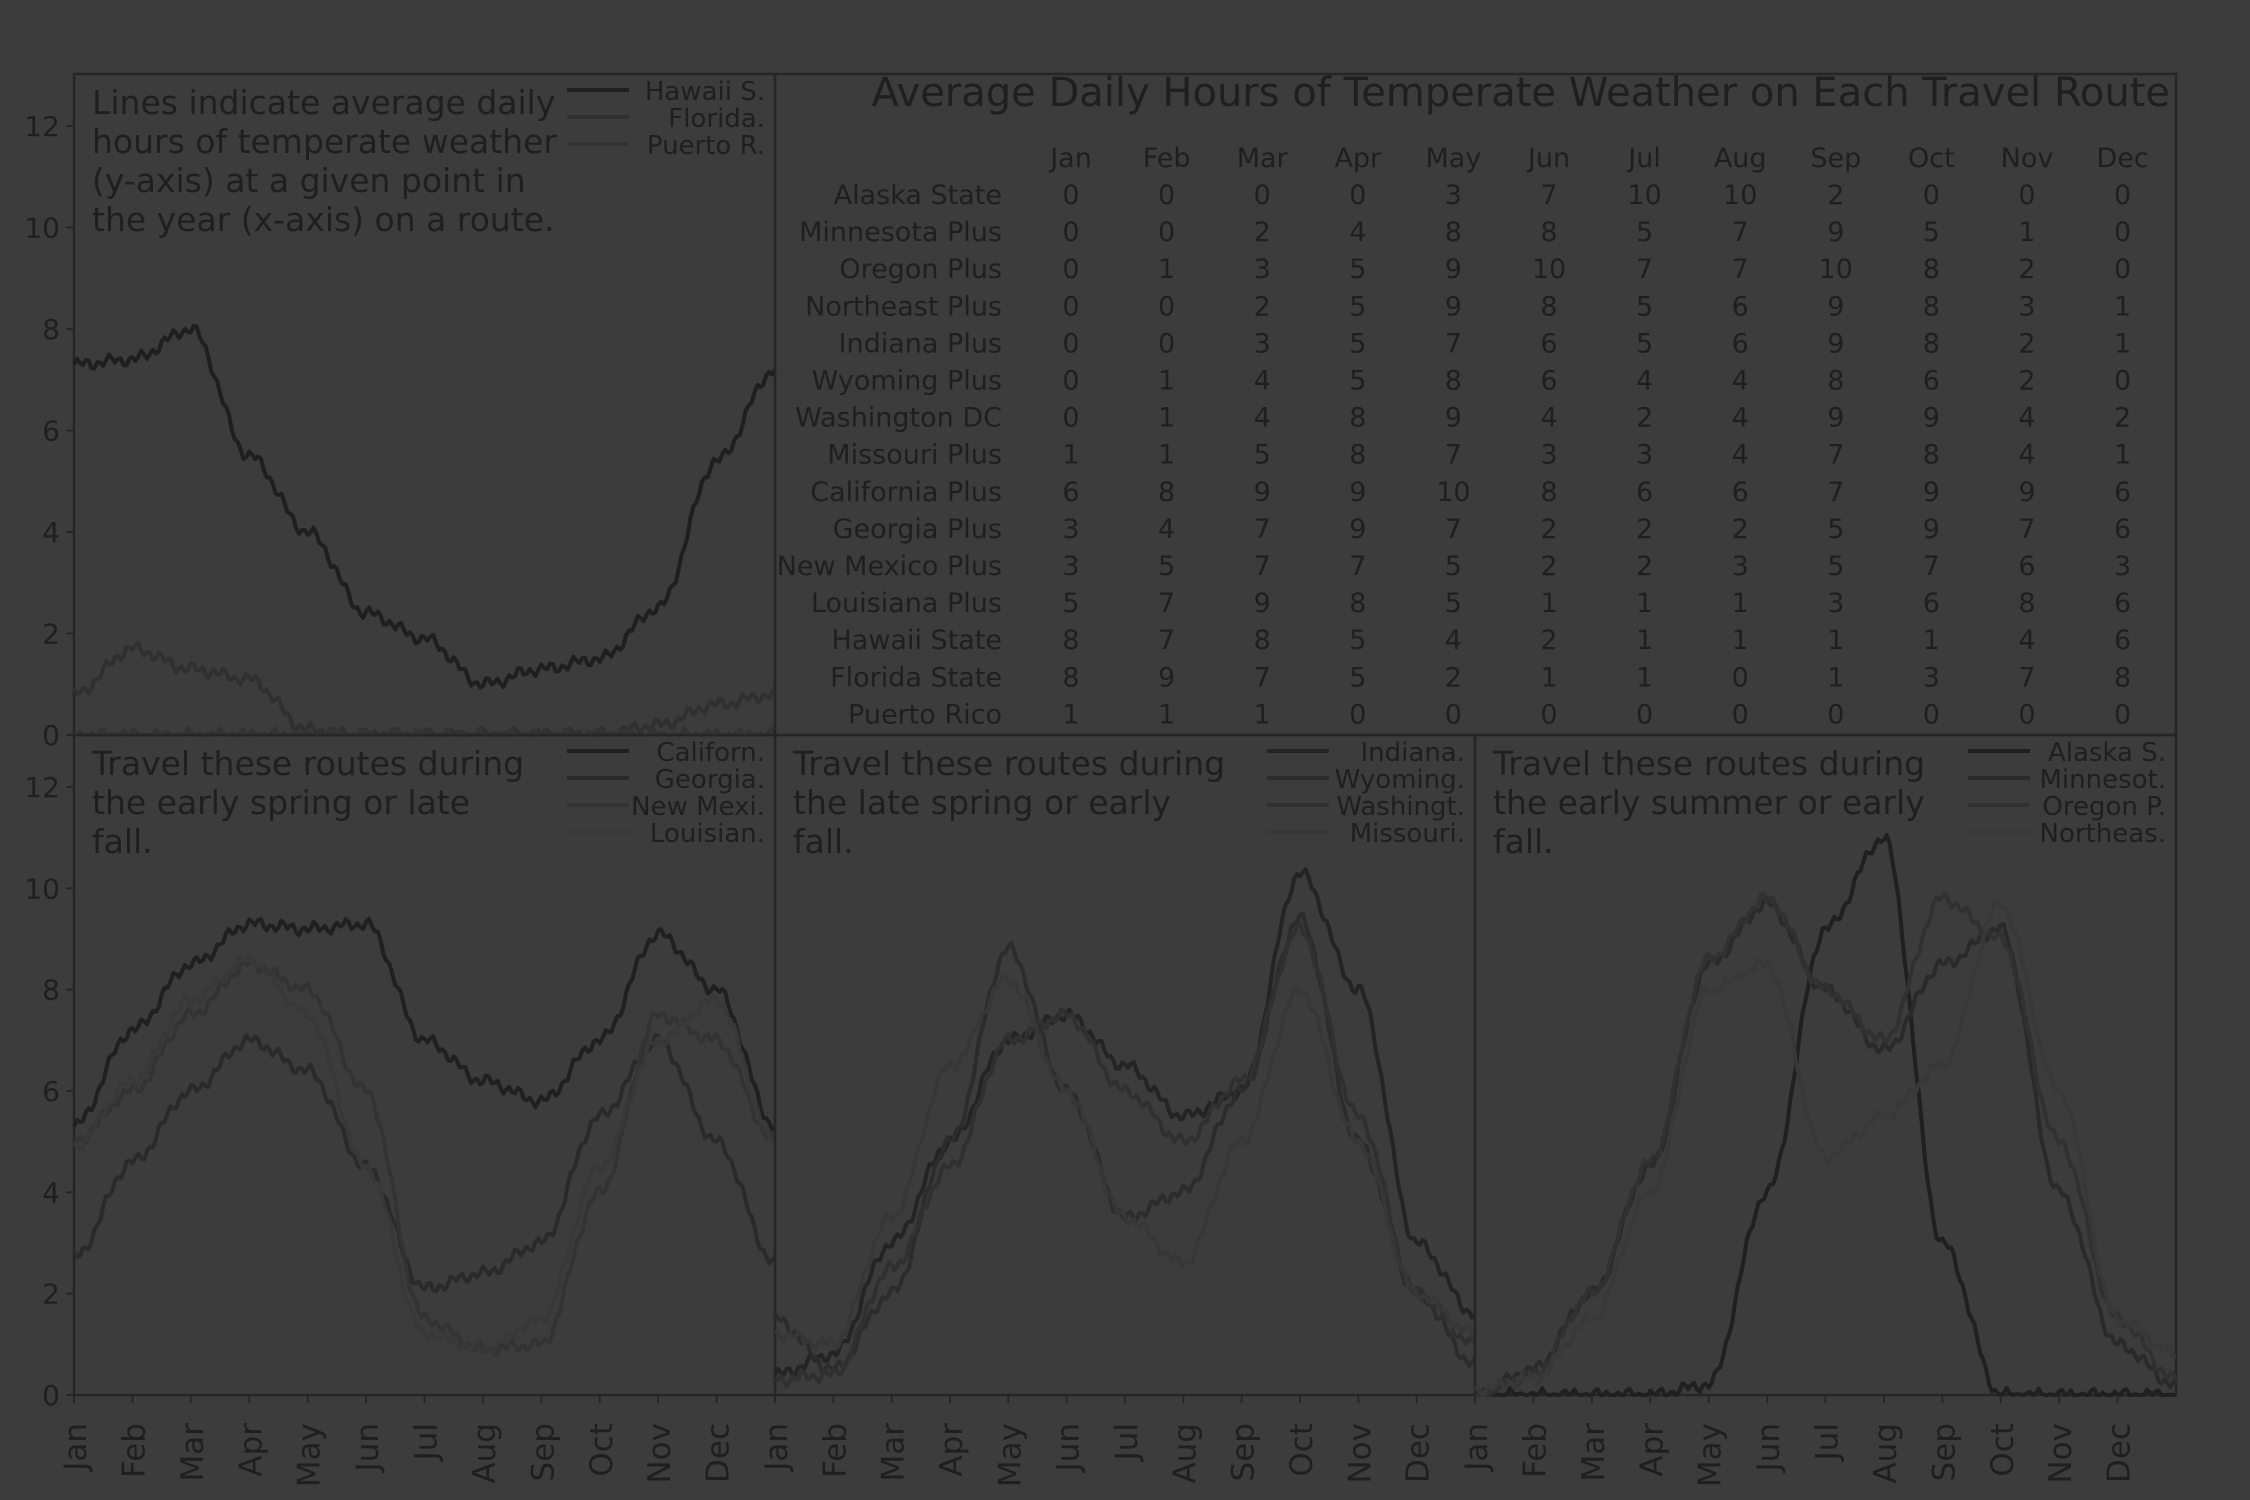  What do you see at coordinates (427, 1442) in the screenshot?
I see `x-tick-label: Jul` at bounding box center [427, 1442].